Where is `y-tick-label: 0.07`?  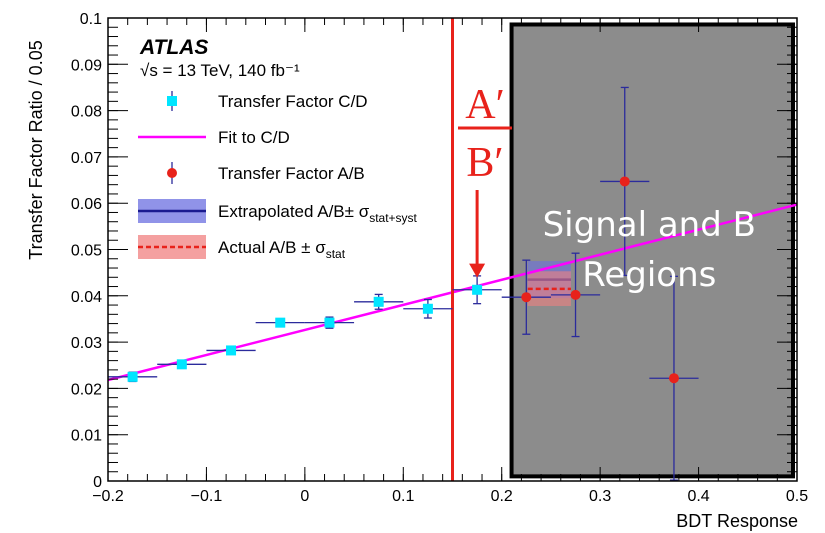 y-tick-label: 0.07 is located at coordinates (86, 158).